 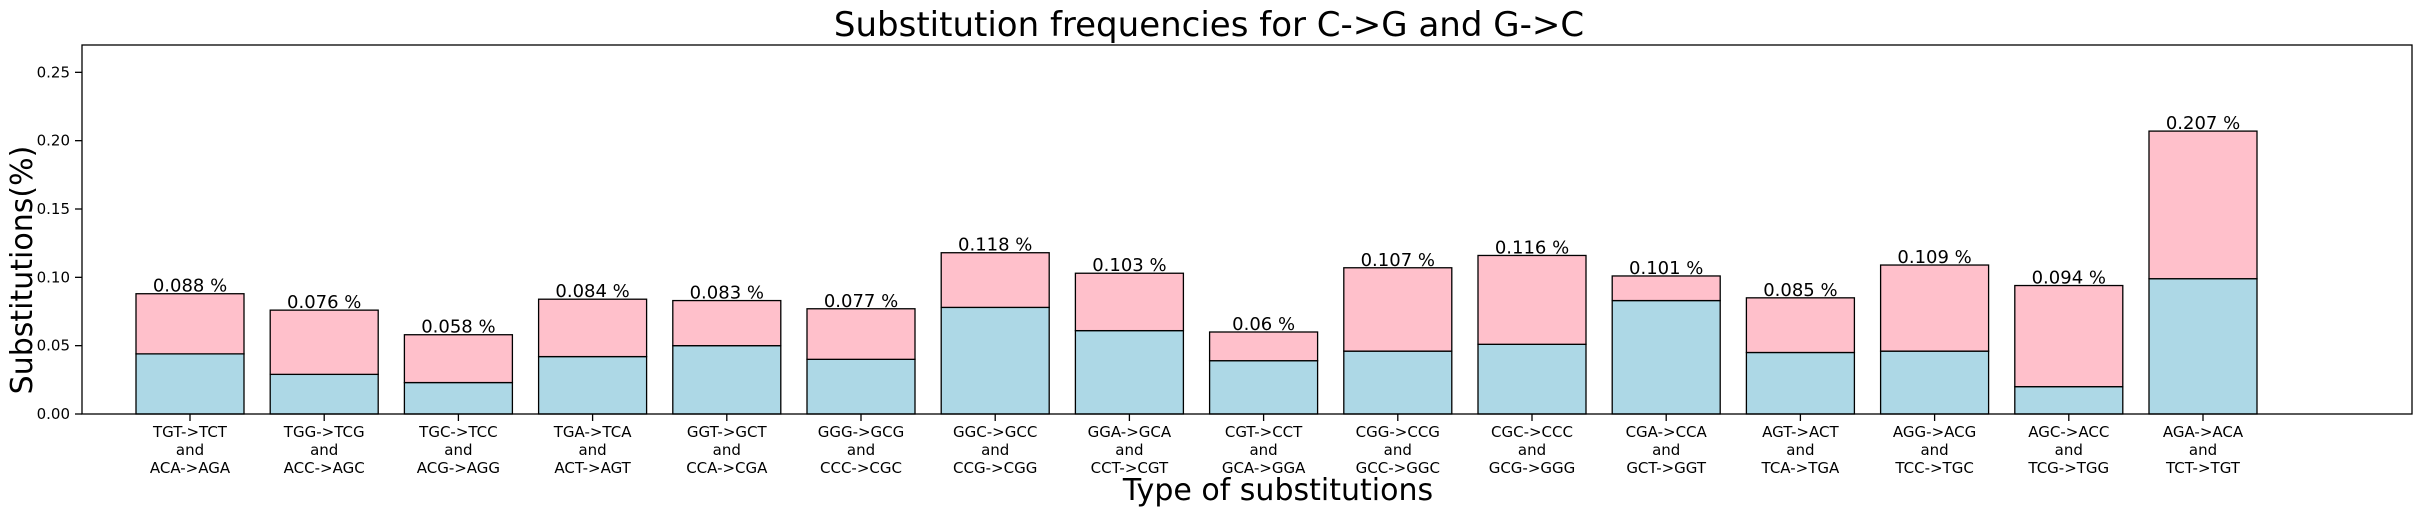 I want to click on bar-total-label: 0.207 %, so click(x=2203, y=123).